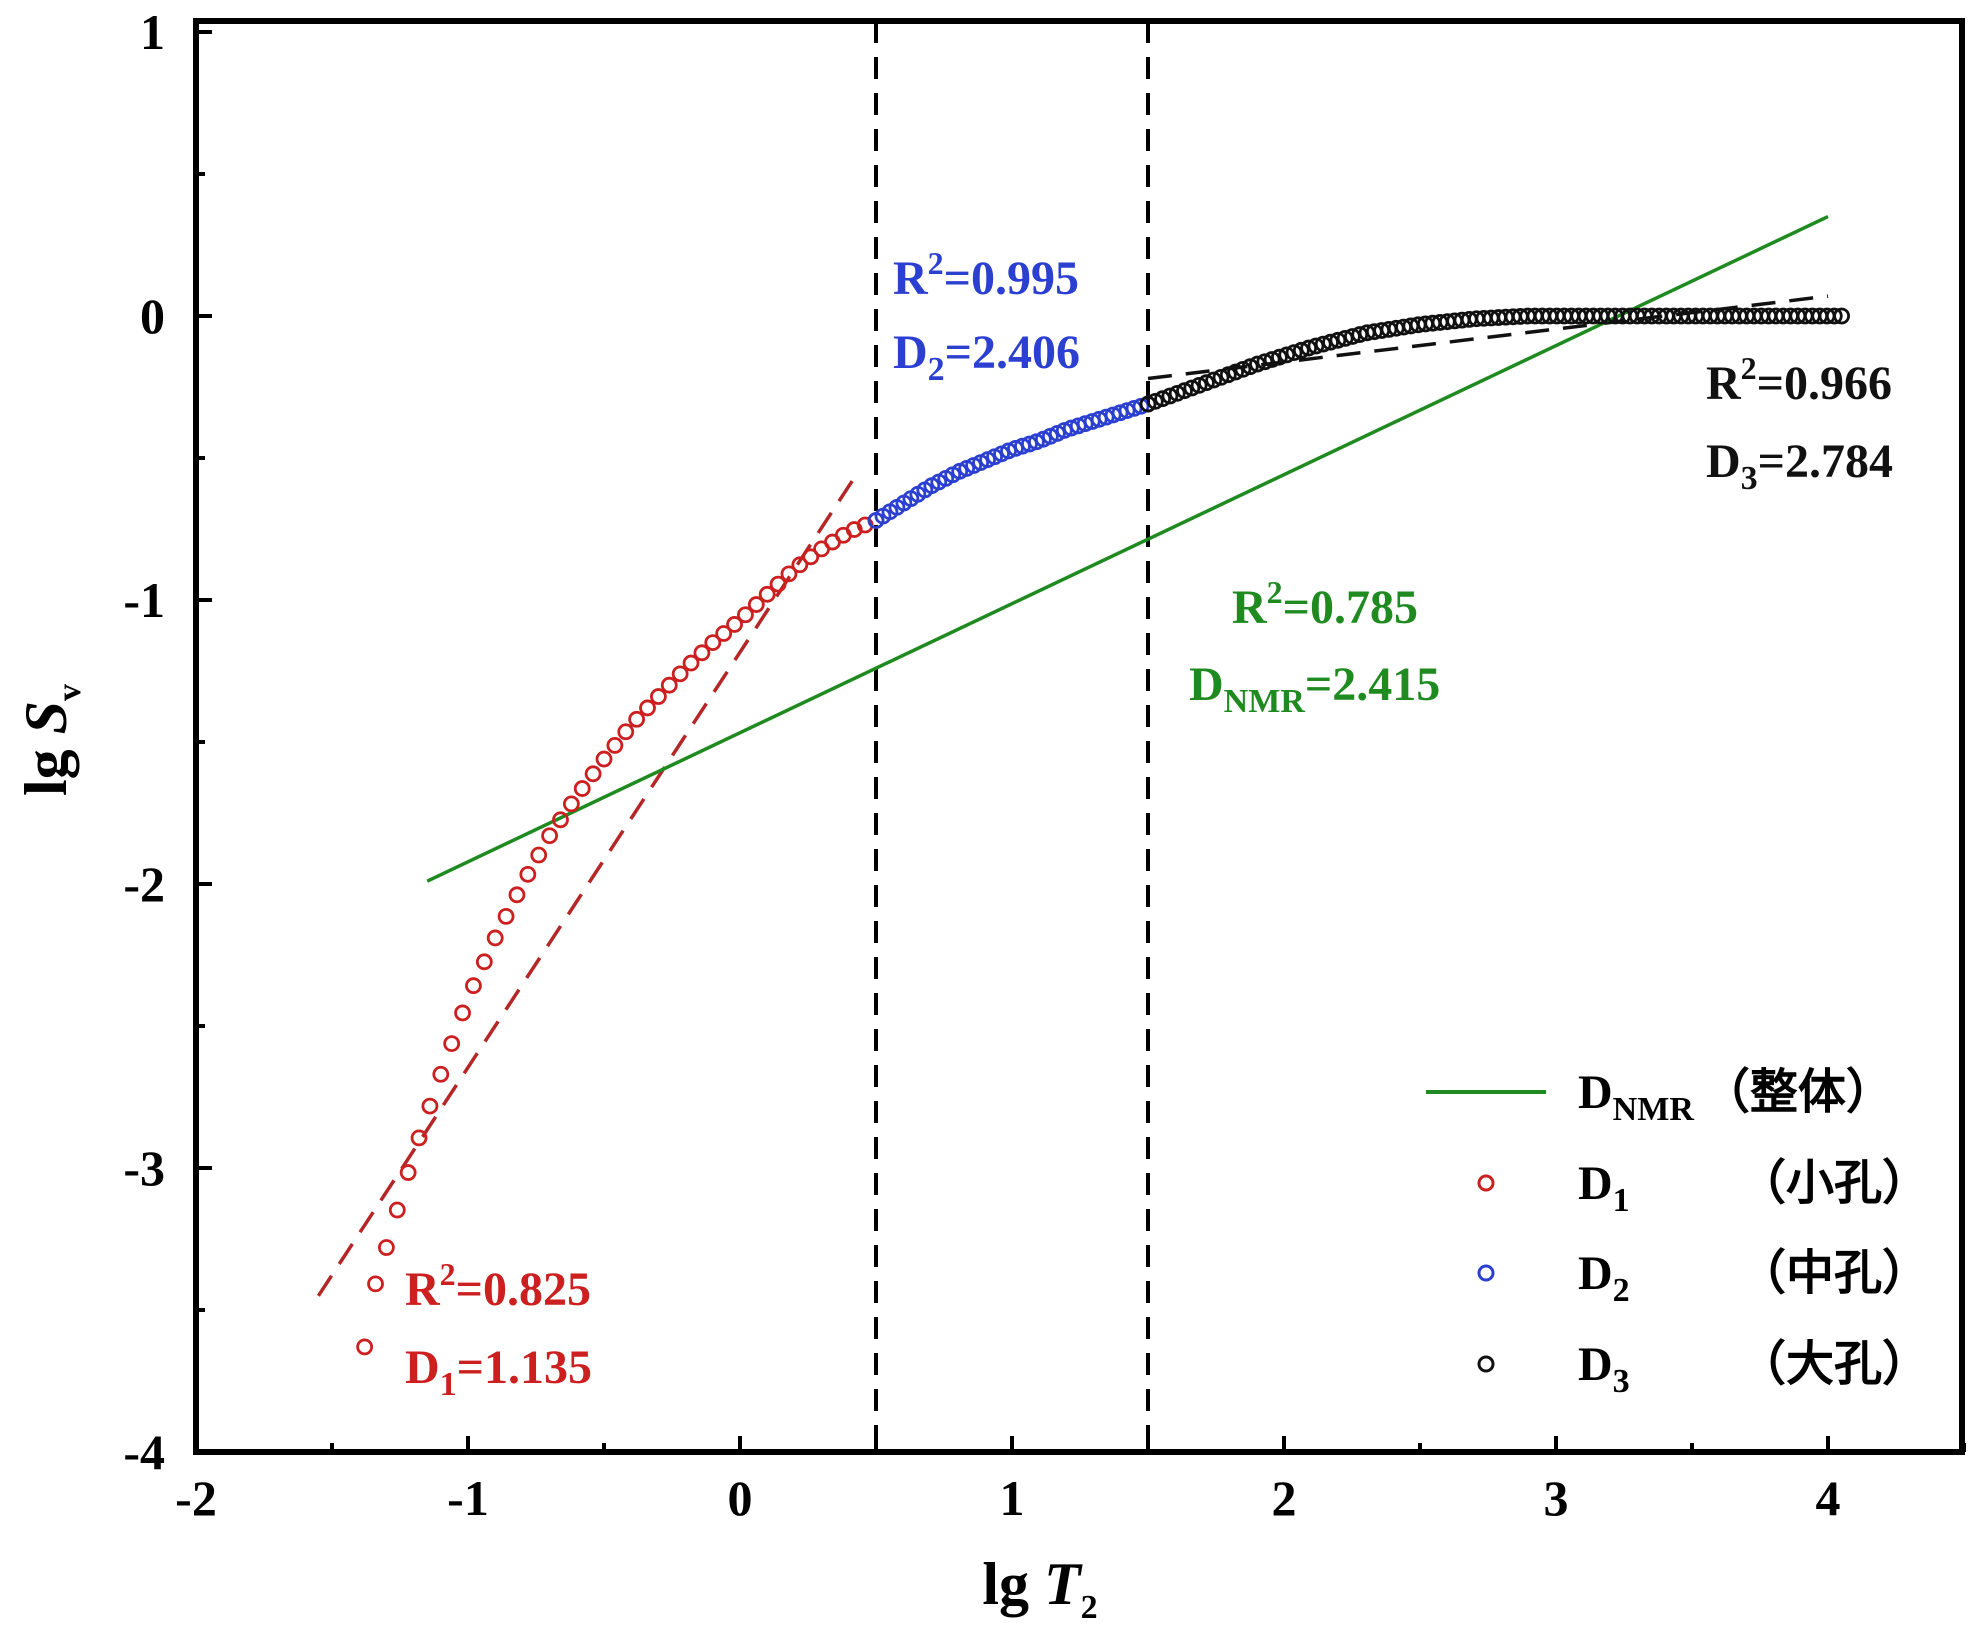 The image size is (1969, 1638). I want to click on legend-note-d1: （小孔）, so click(1834, 1183).